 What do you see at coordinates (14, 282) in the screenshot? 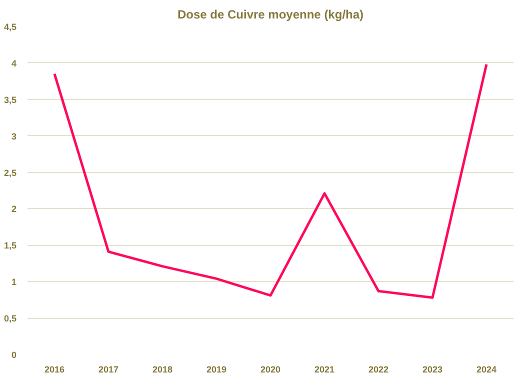
I see `y-tick-label: 1` at bounding box center [14, 282].